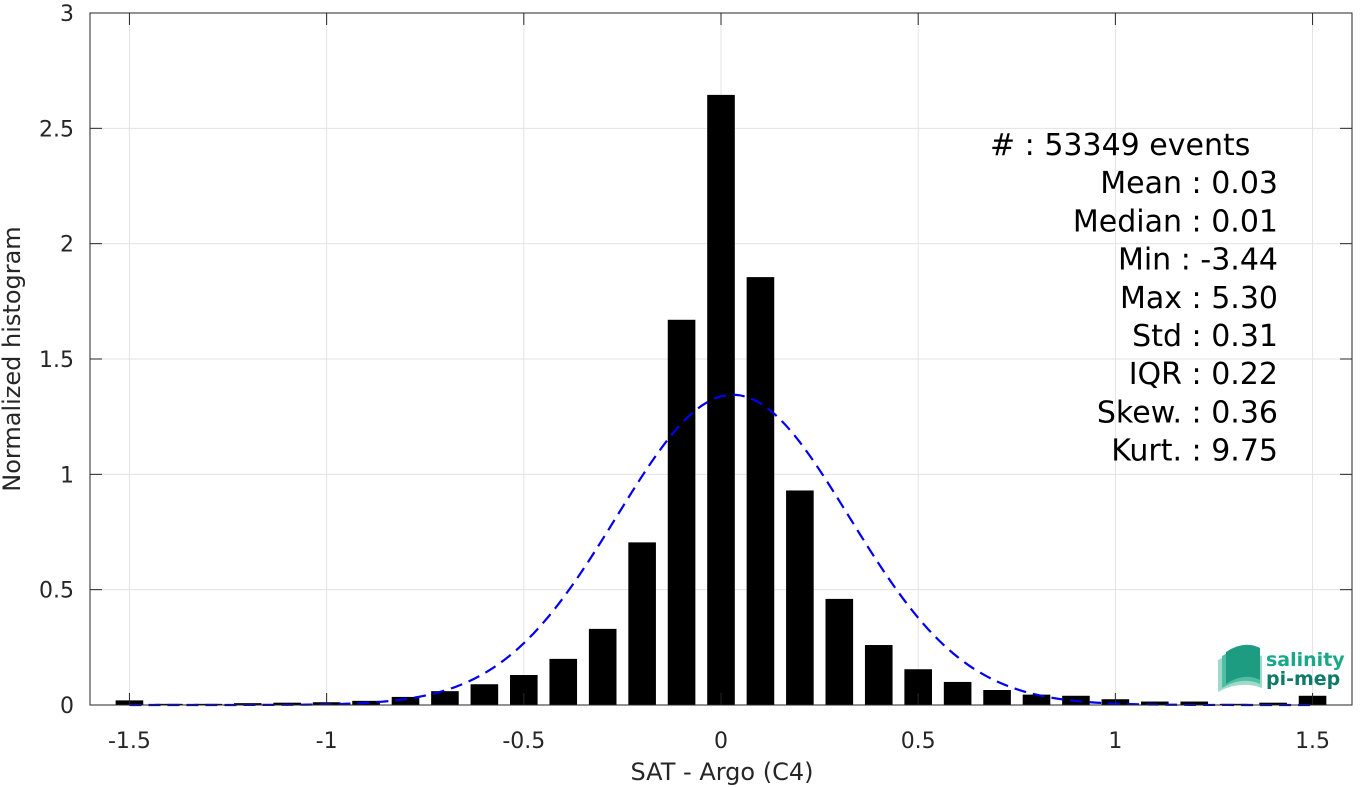 The image size is (1367, 787). Describe the element at coordinates (1198, 260) in the screenshot. I see `stat-line: Min : -3.44` at that location.